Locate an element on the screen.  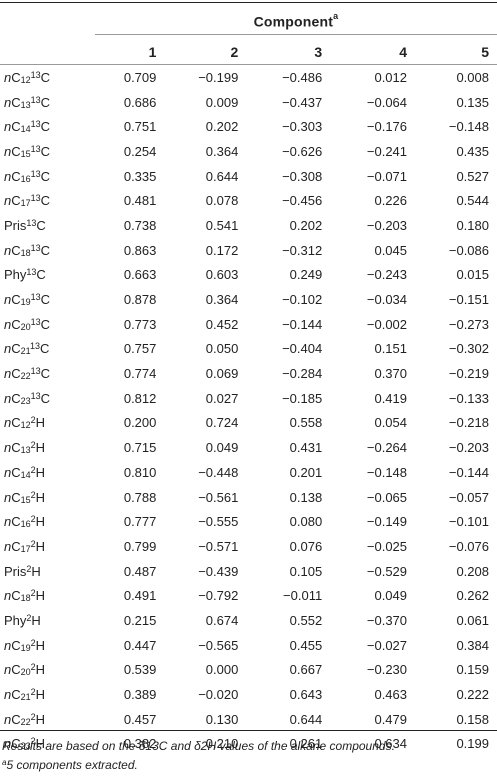
column-header: 4 is located at coordinates (403, 52).